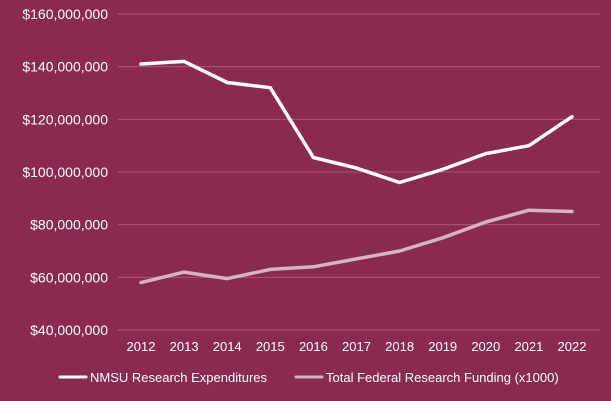 This screenshot has height=401, width=611. What do you see at coordinates (313, 346) in the screenshot?
I see `x-tick-label: 2016` at bounding box center [313, 346].